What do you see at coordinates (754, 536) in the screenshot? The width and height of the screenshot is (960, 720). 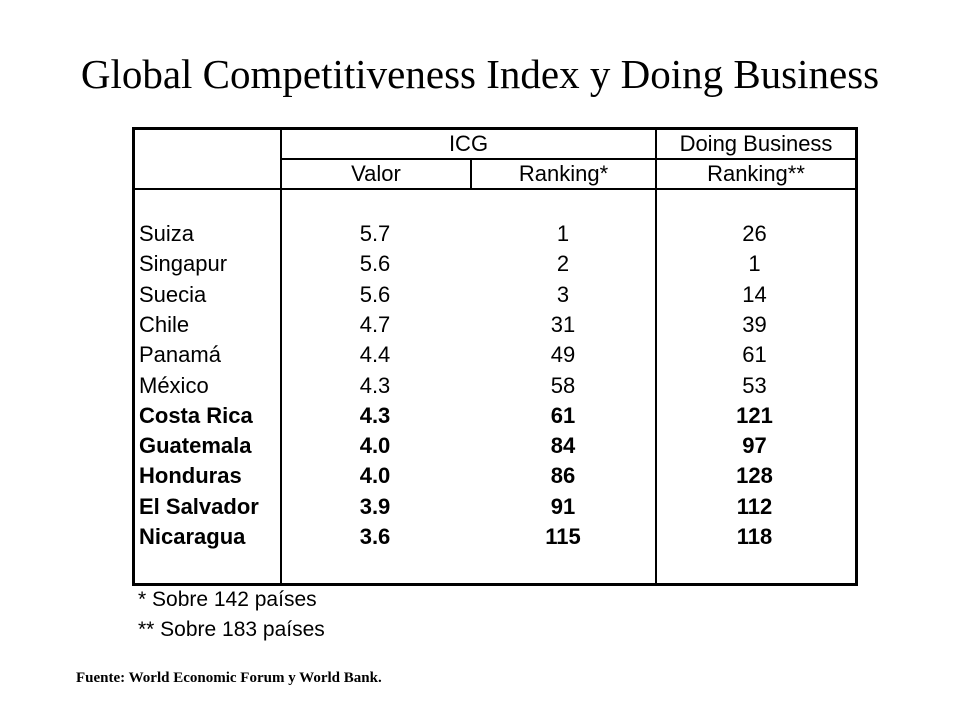 I see `cell-ranking-db: 118` at bounding box center [754, 536].